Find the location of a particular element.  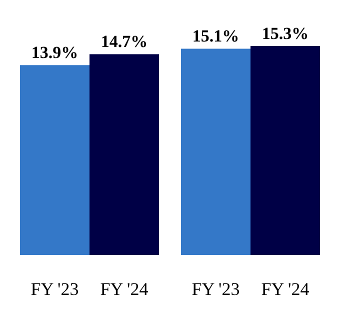

data-label: 13.9% is located at coordinates (54, 52).